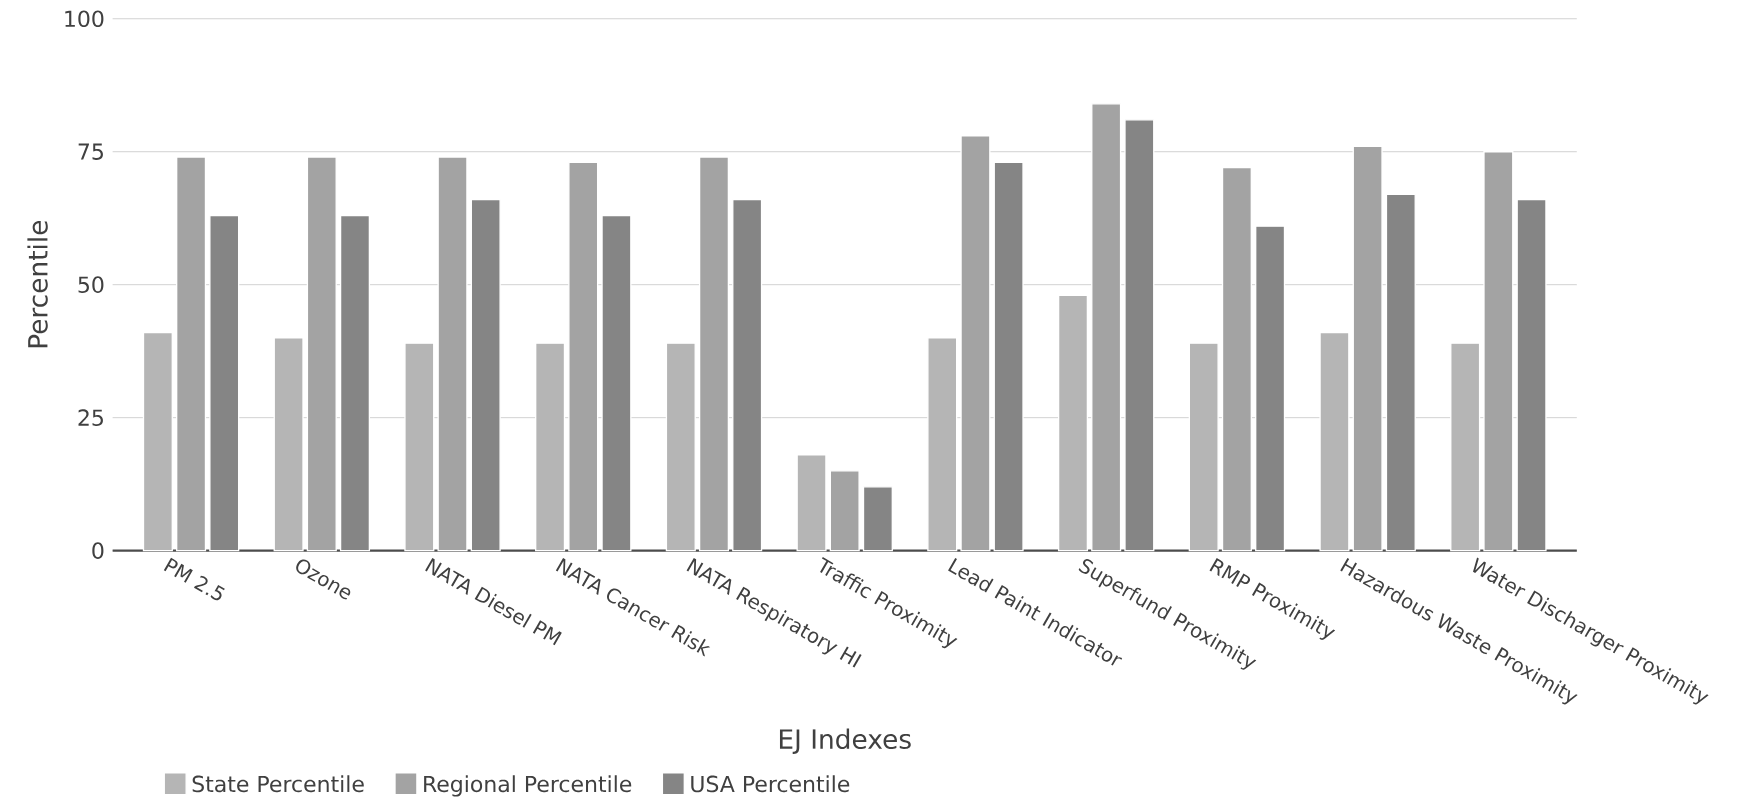 This screenshot has height=804, width=1752. What do you see at coordinates (90, 417) in the screenshot?
I see `y-tick-label: 25` at bounding box center [90, 417].